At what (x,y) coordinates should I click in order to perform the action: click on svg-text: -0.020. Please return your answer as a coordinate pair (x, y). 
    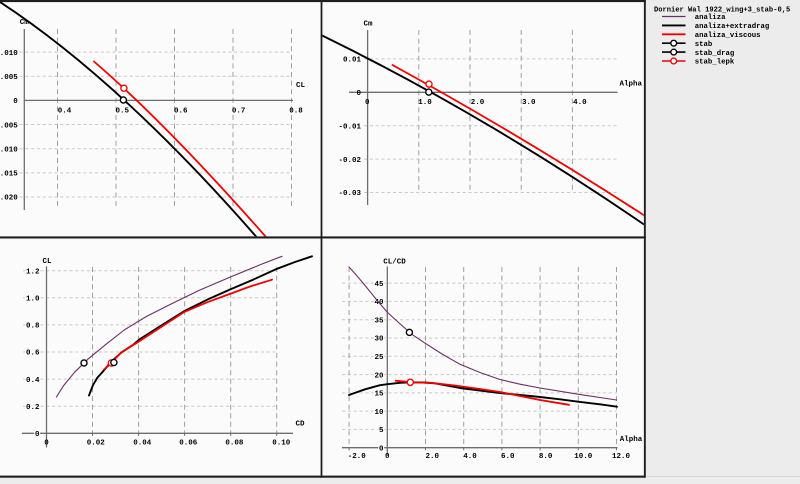
    Looking at the image, I should click on (9, 199).